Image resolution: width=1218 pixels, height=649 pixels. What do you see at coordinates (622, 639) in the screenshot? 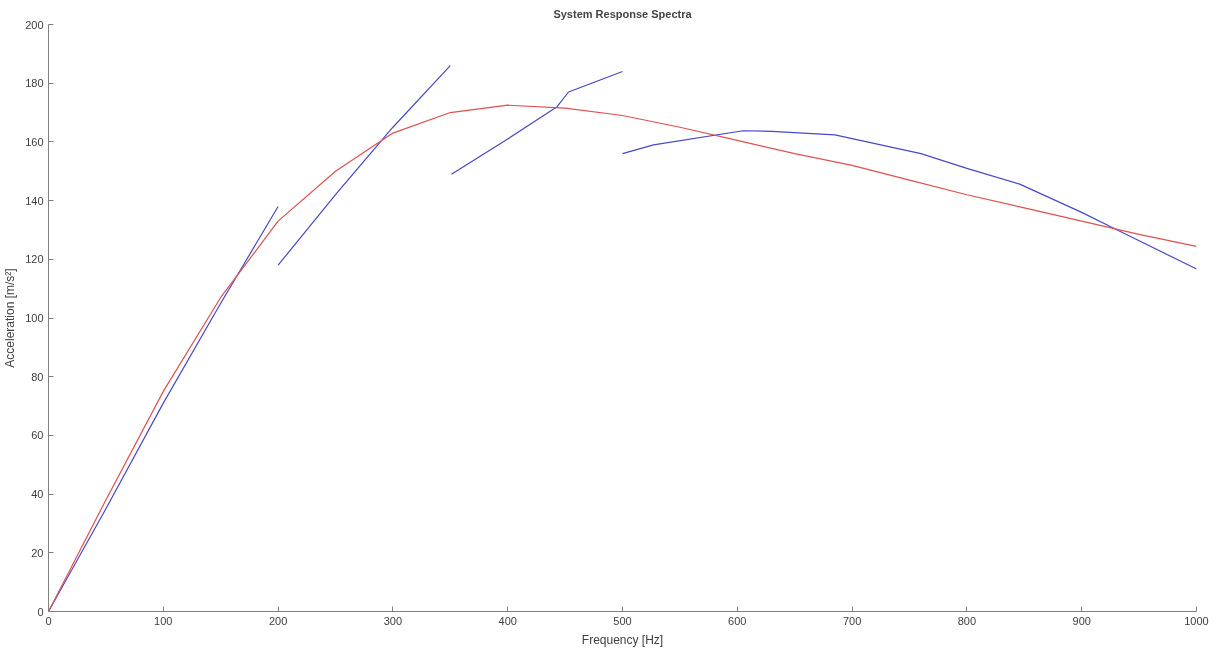
I see `x-axis-title: Frequency [Hz]` at bounding box center [622, 639].